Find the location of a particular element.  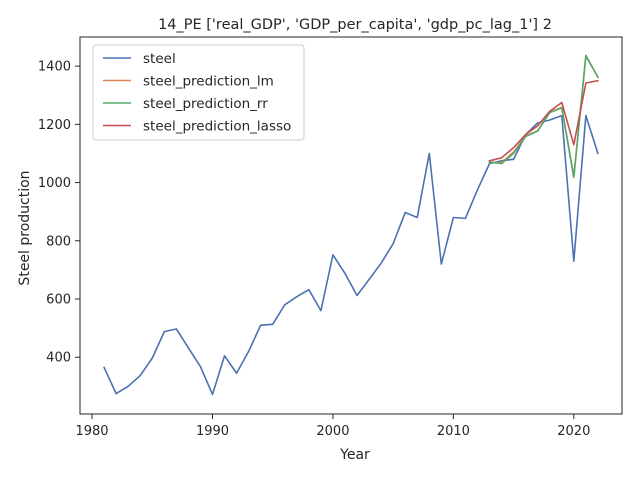

legend-entry: steel_prediction_lasso is located at coordinates (217, 127).